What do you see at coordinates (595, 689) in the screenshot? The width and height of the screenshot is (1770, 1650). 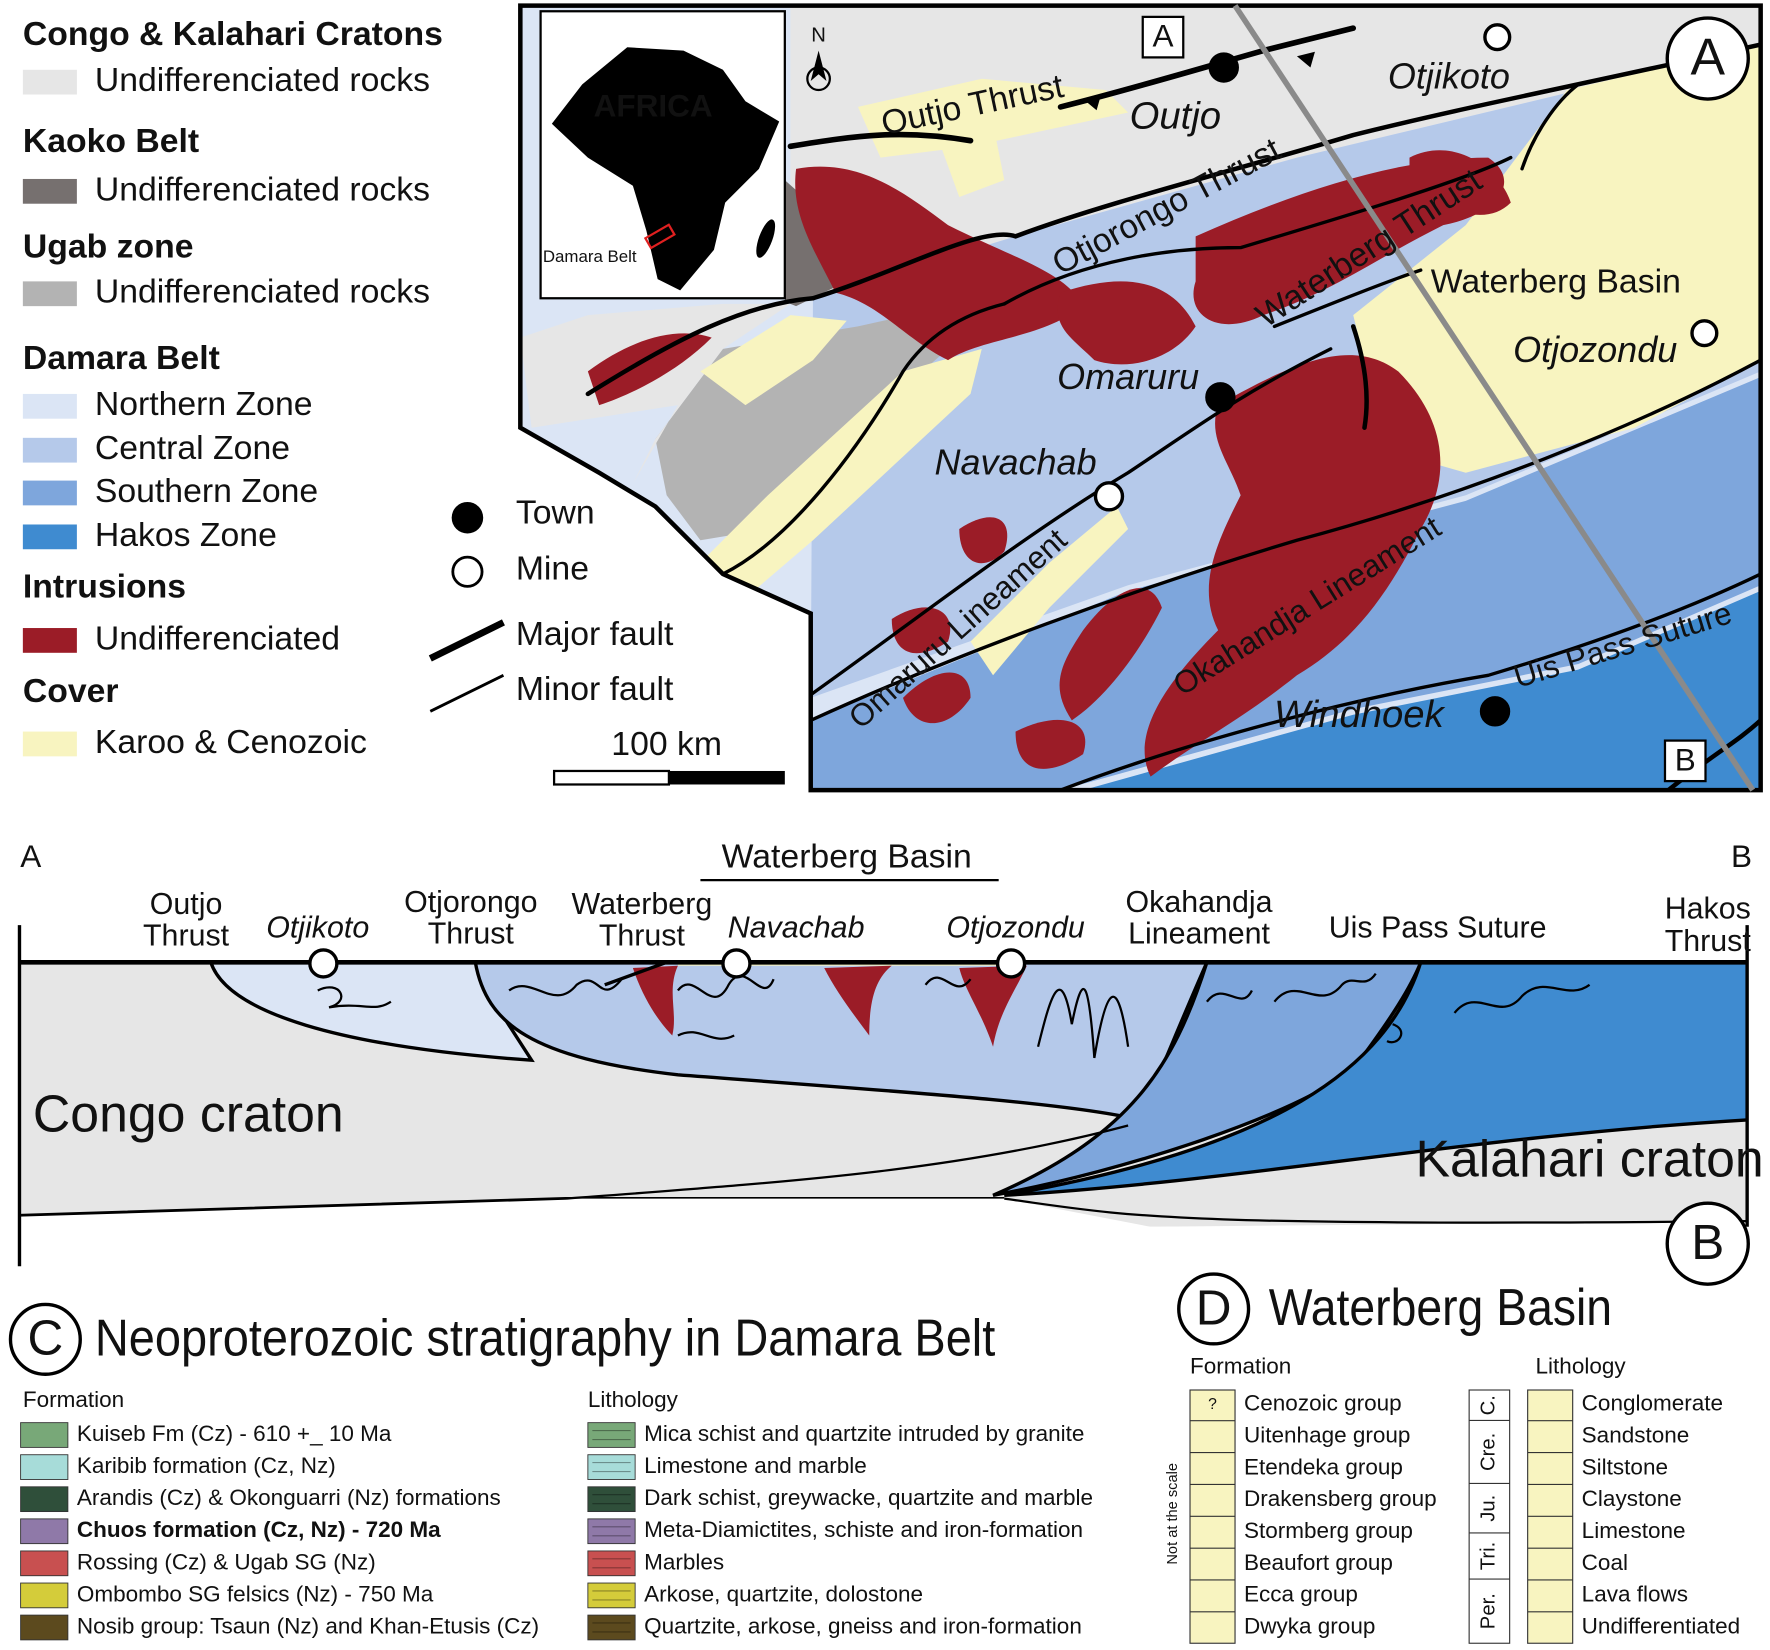 I see `symbol-label: Minor fault` at bounding box center [595, 689].